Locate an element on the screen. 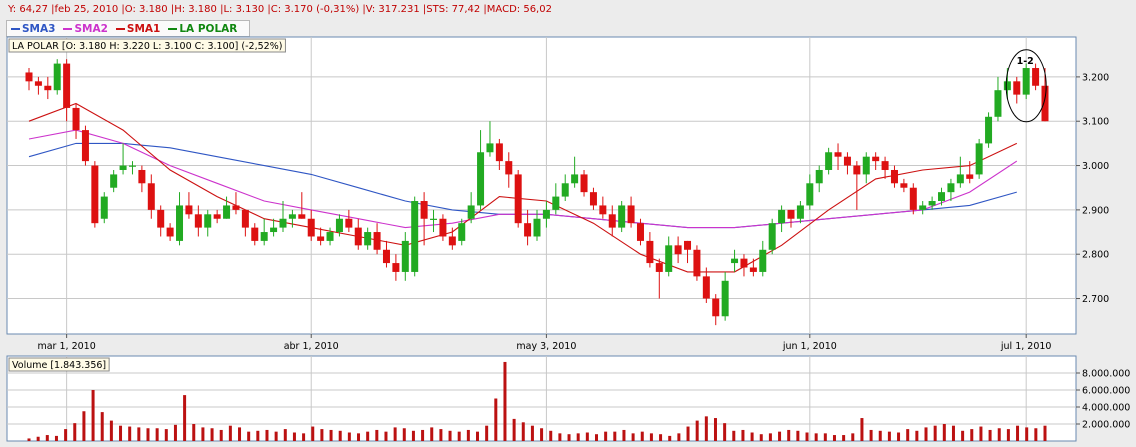  price-y-tick-label: 3.000 is located at coordinates (1095, 166).